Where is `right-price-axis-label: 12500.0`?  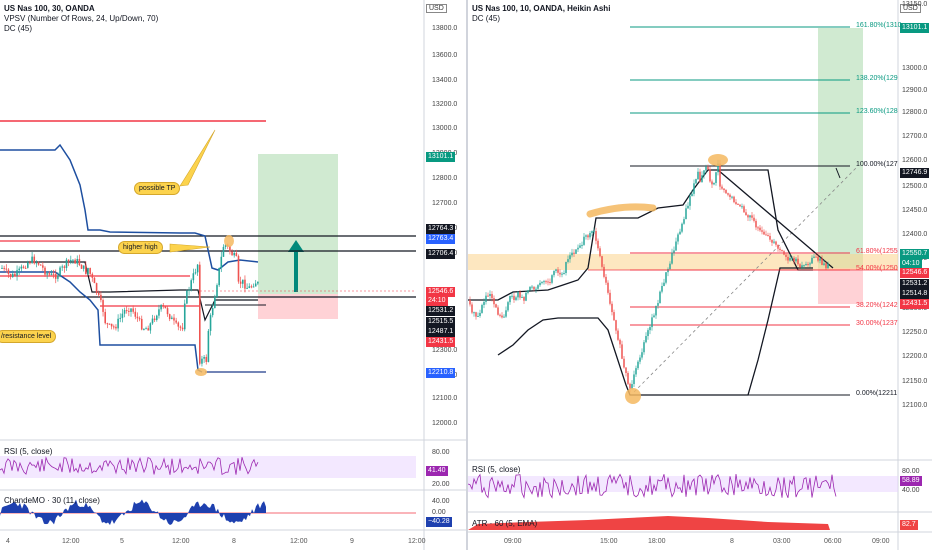 right-price-axis-label: 12500.0 is located at coordinates (915, 186).